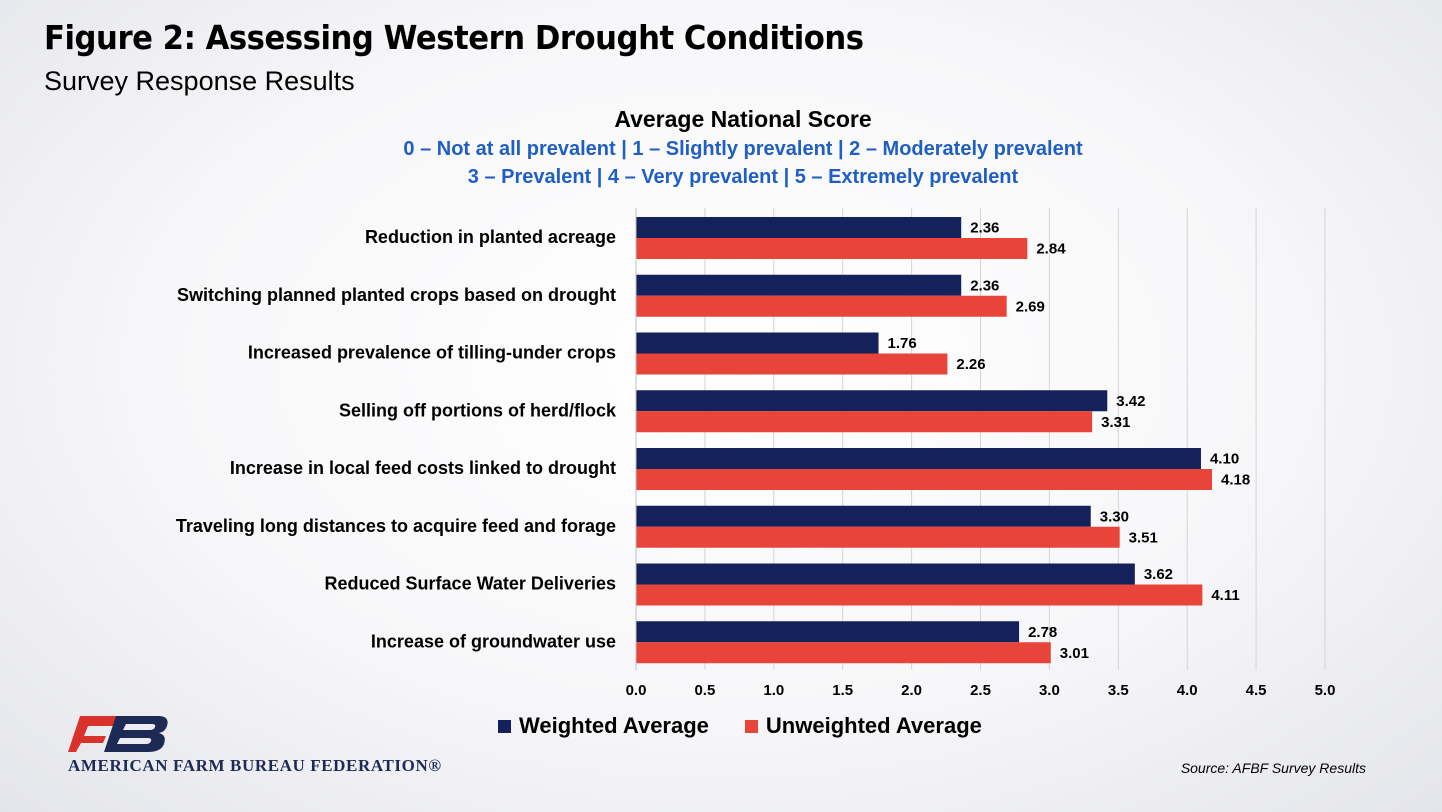 The width and height of the screenshot is (1442, 812). What do you see at coordinates (1158, 574) in the screenshot?
I see `data-label: 3.62` at bounding box center [1158, 574].